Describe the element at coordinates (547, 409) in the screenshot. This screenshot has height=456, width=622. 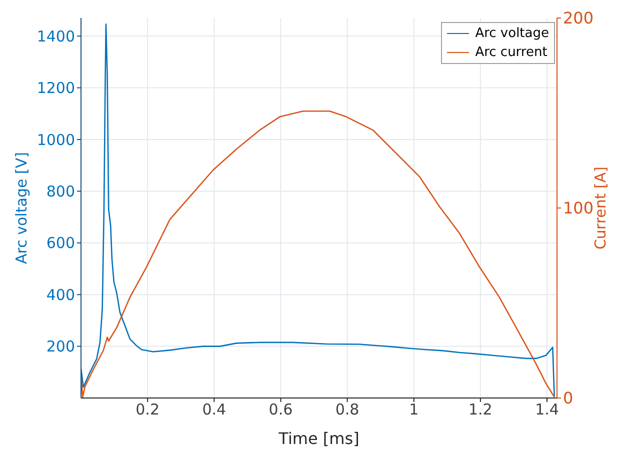
I see `x-tick-label: 1.4` at that location.